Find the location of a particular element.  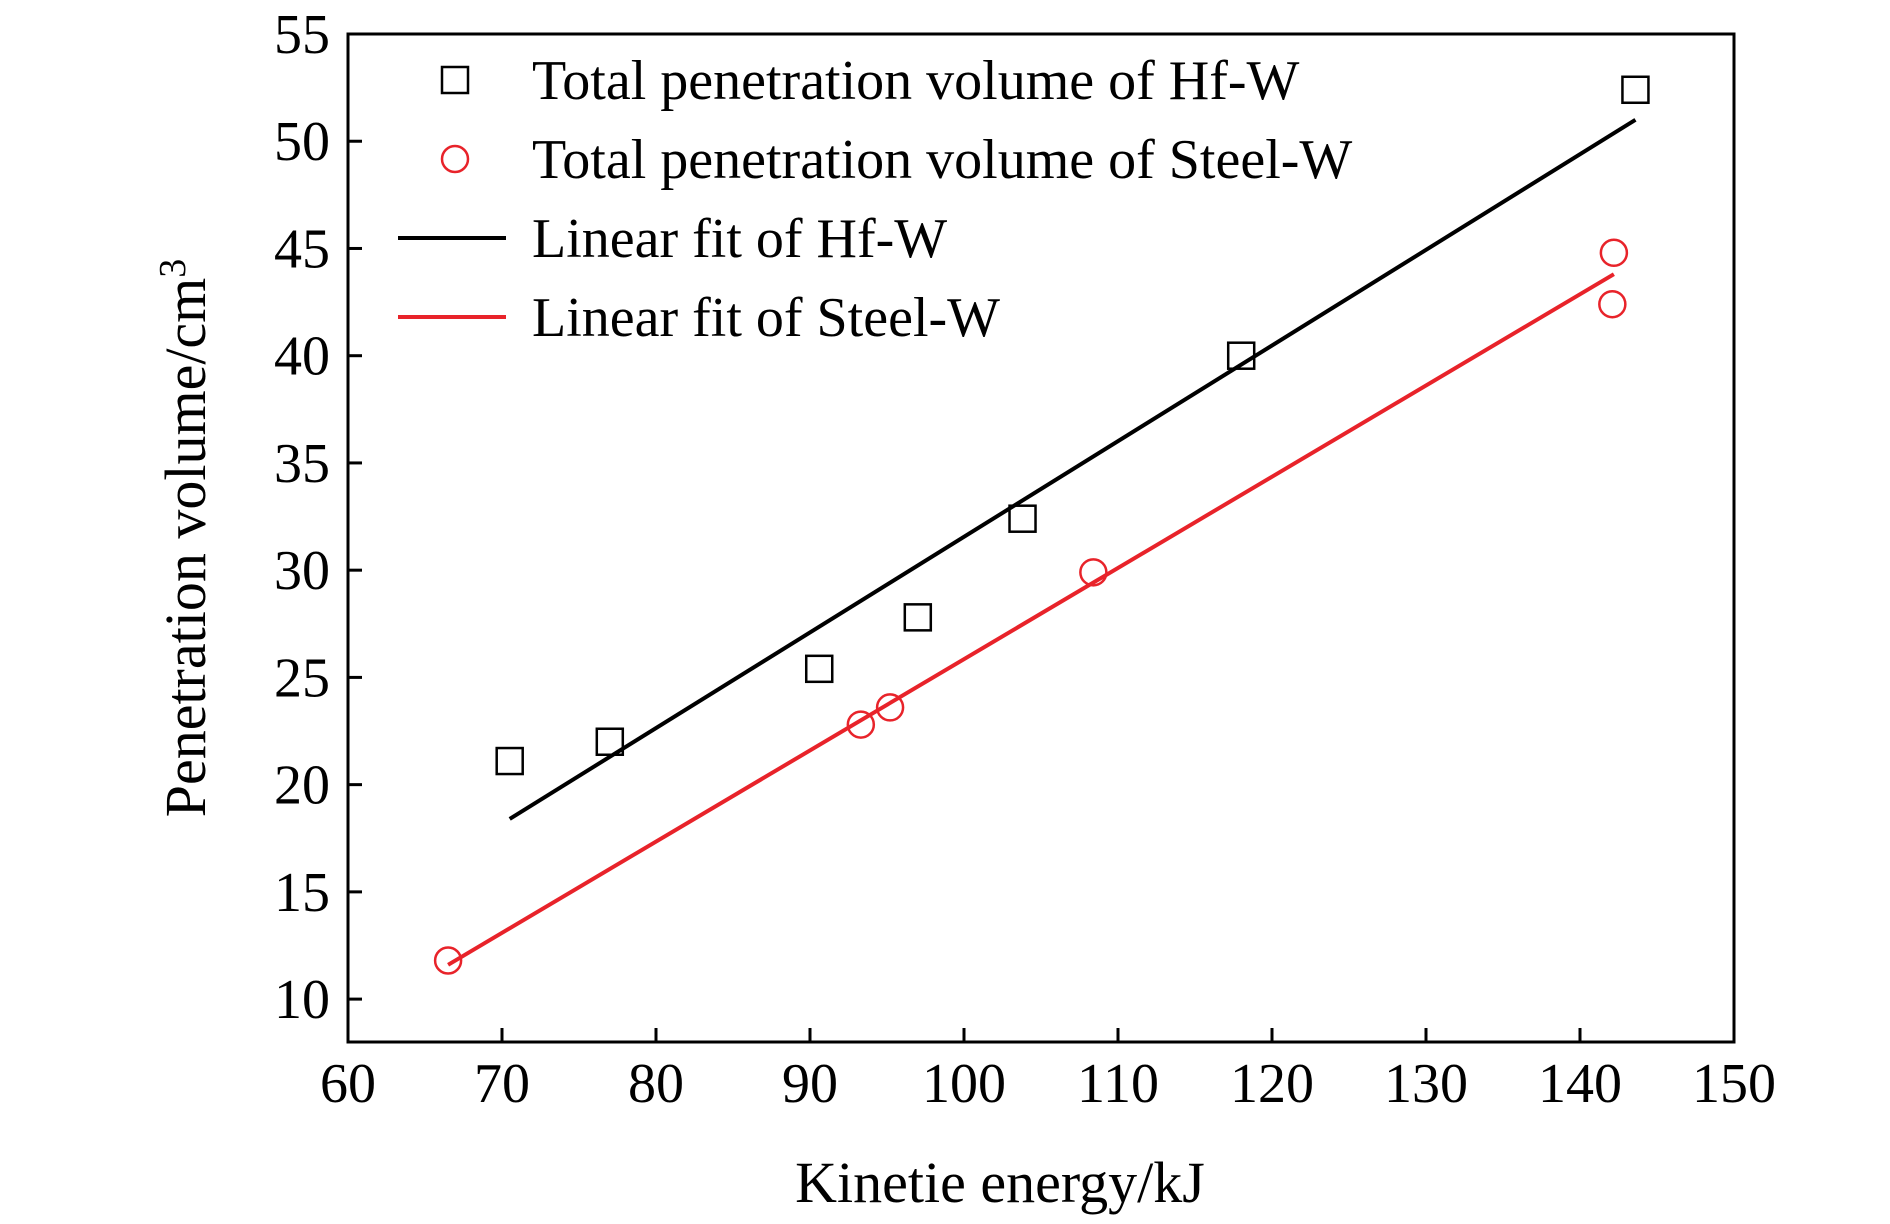

y-tick-label: 15 is located at coordinates (302, 893).